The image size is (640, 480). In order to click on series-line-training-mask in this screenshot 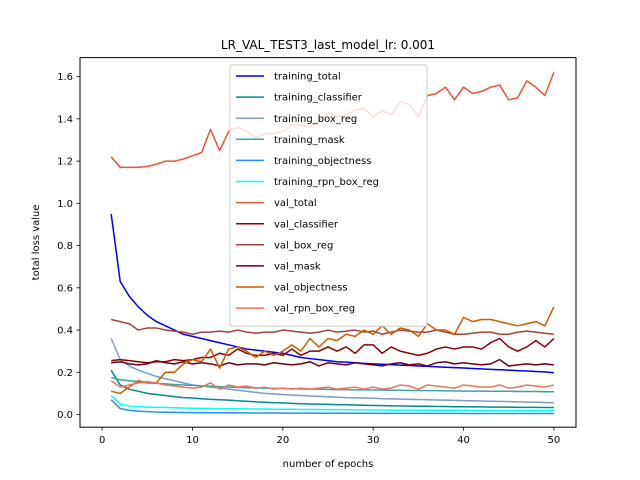, I will do `click(332, 384)`.